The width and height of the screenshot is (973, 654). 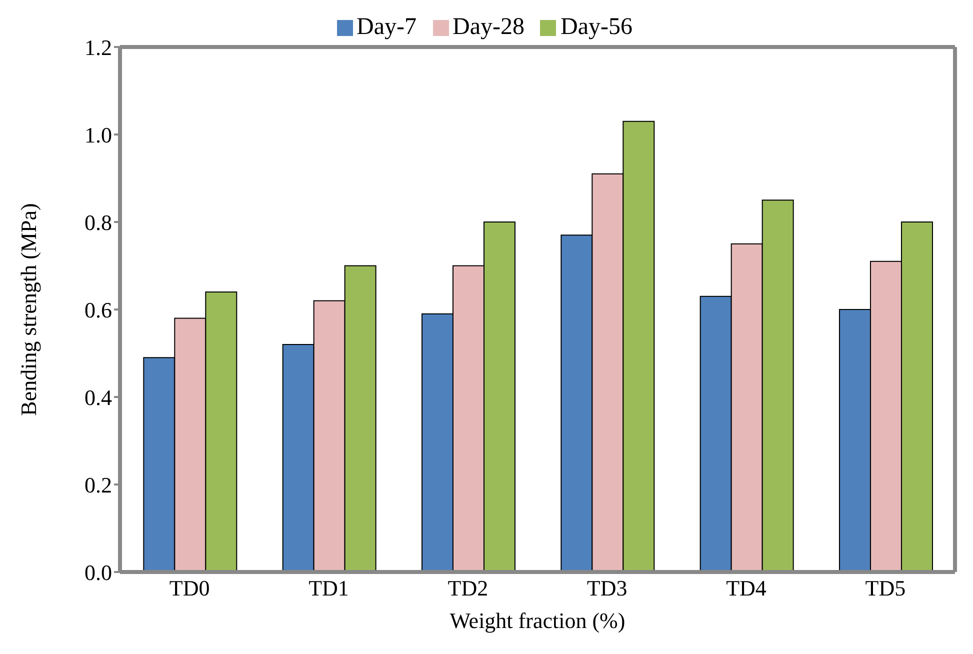 I want to click on y-tick-label: 0.6, so click(x=98, y=309).